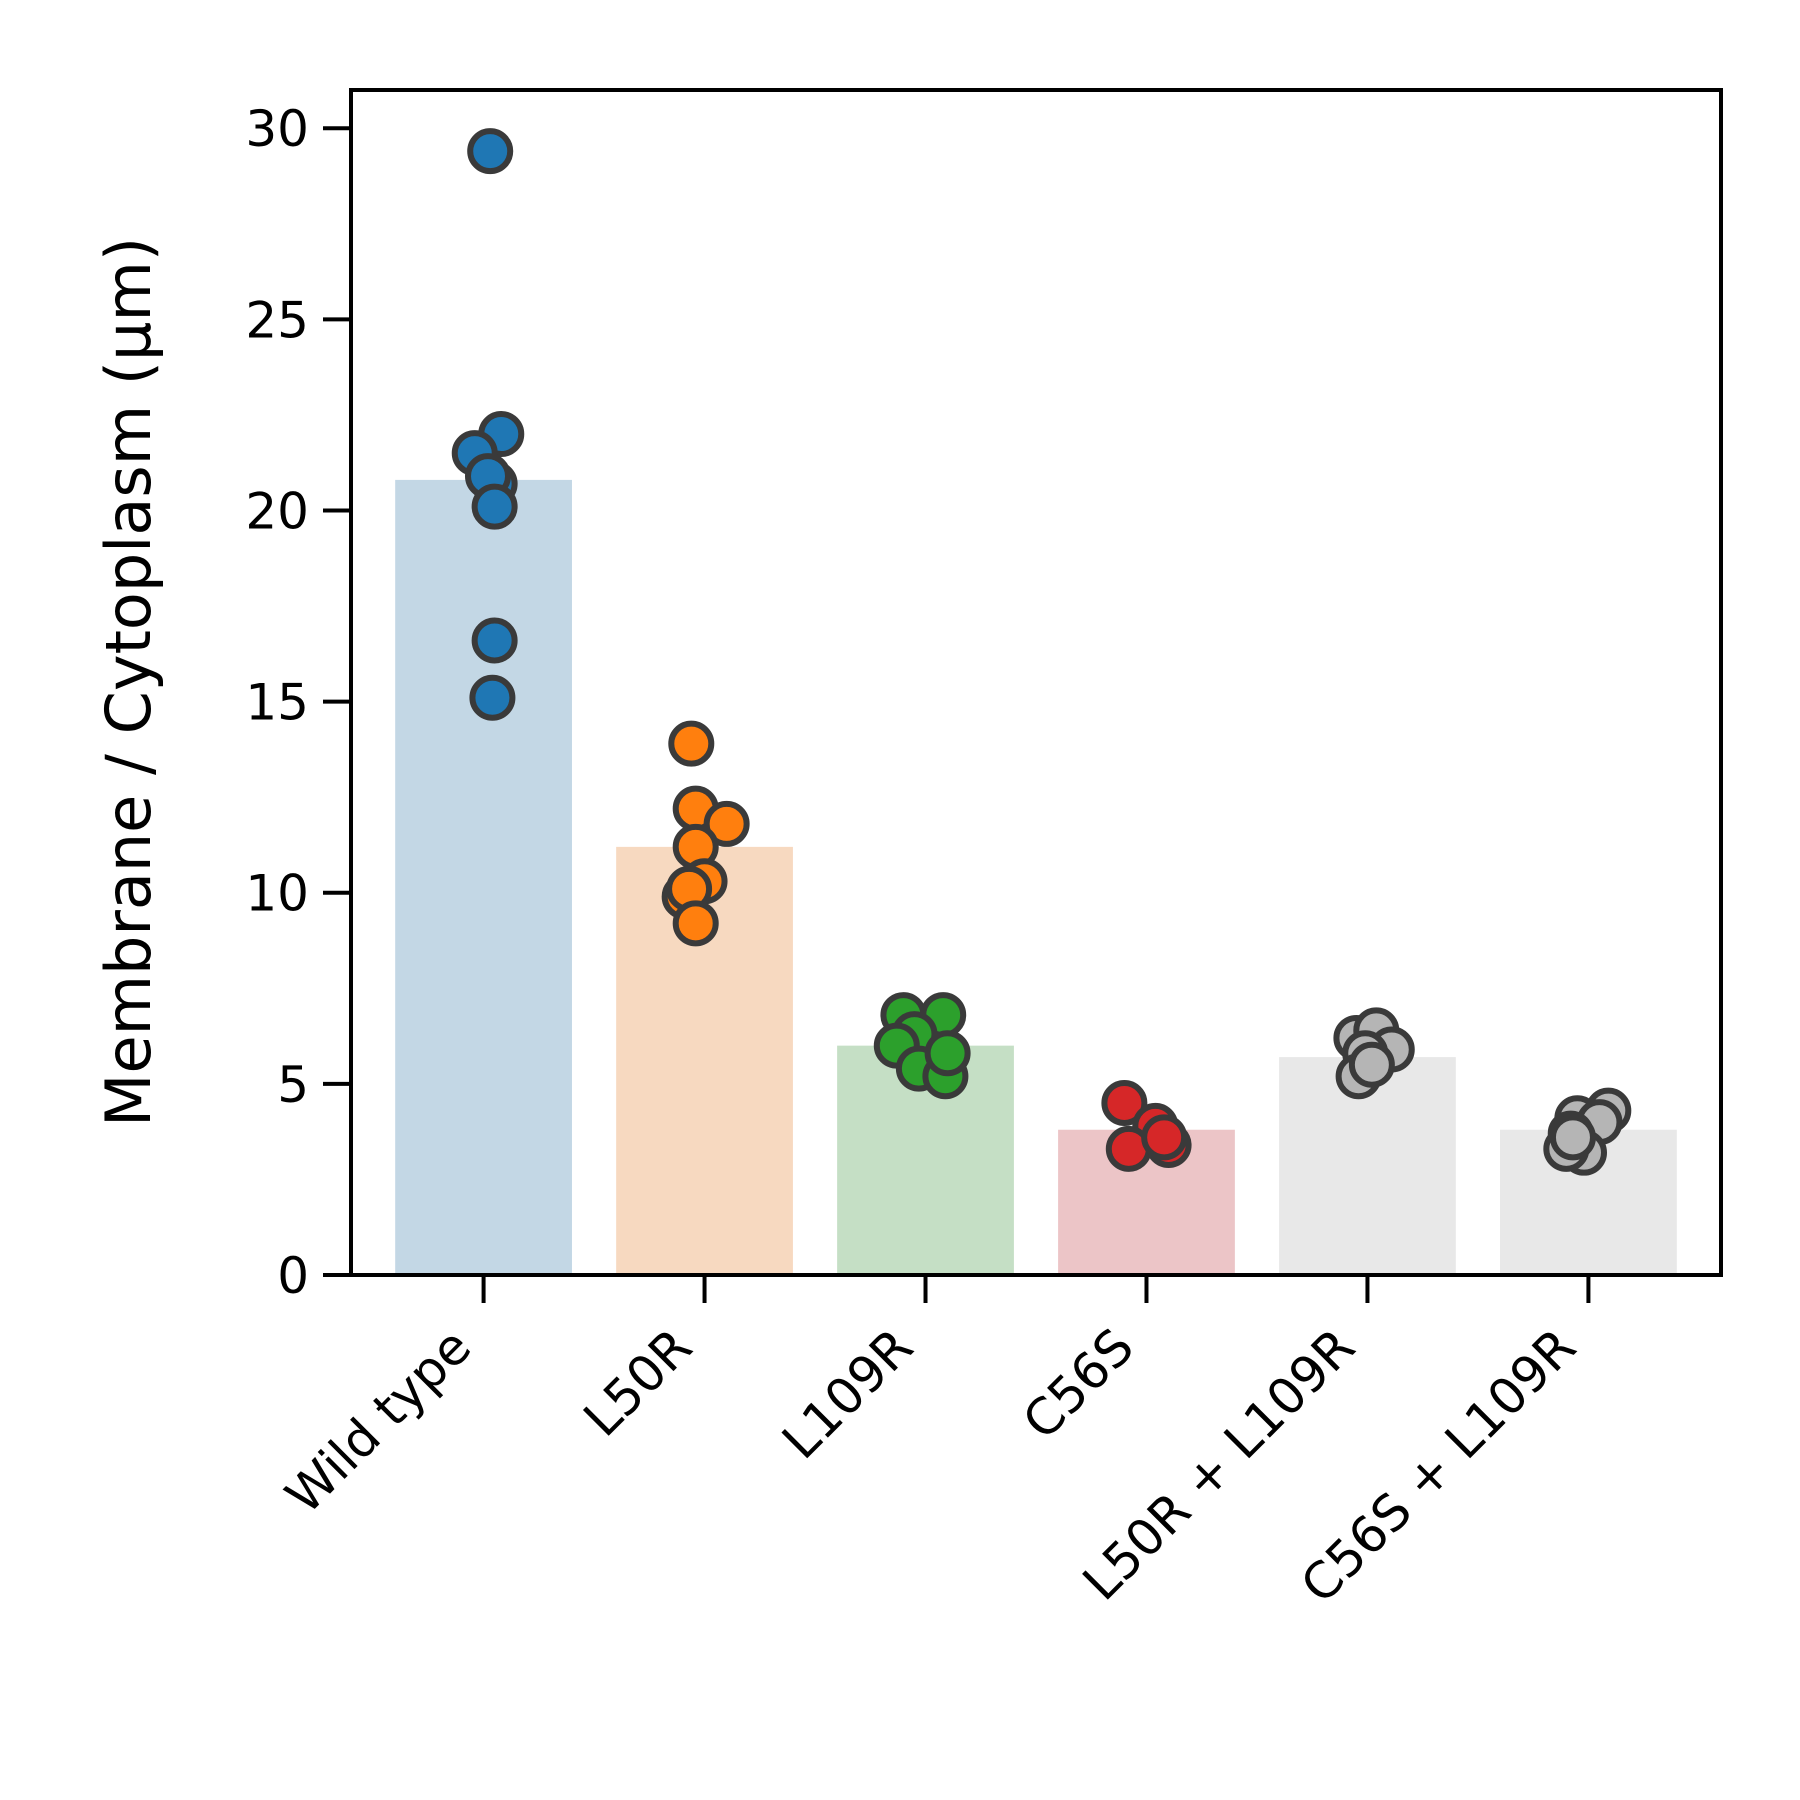  I want to click on y-tick-label-6: 30, so click(277, 129).